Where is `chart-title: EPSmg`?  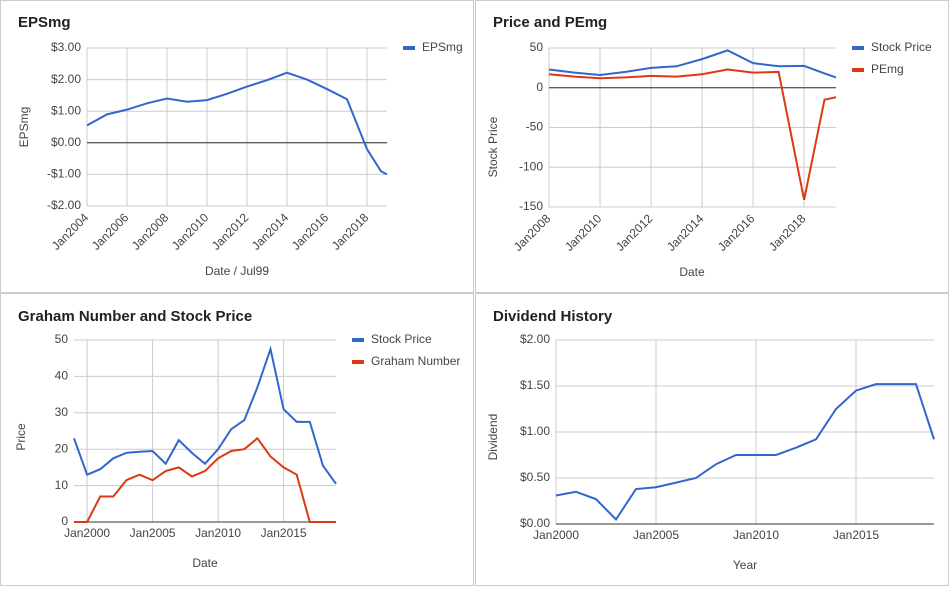
chart-title: EPSmg is located at coordinates (44, 22).